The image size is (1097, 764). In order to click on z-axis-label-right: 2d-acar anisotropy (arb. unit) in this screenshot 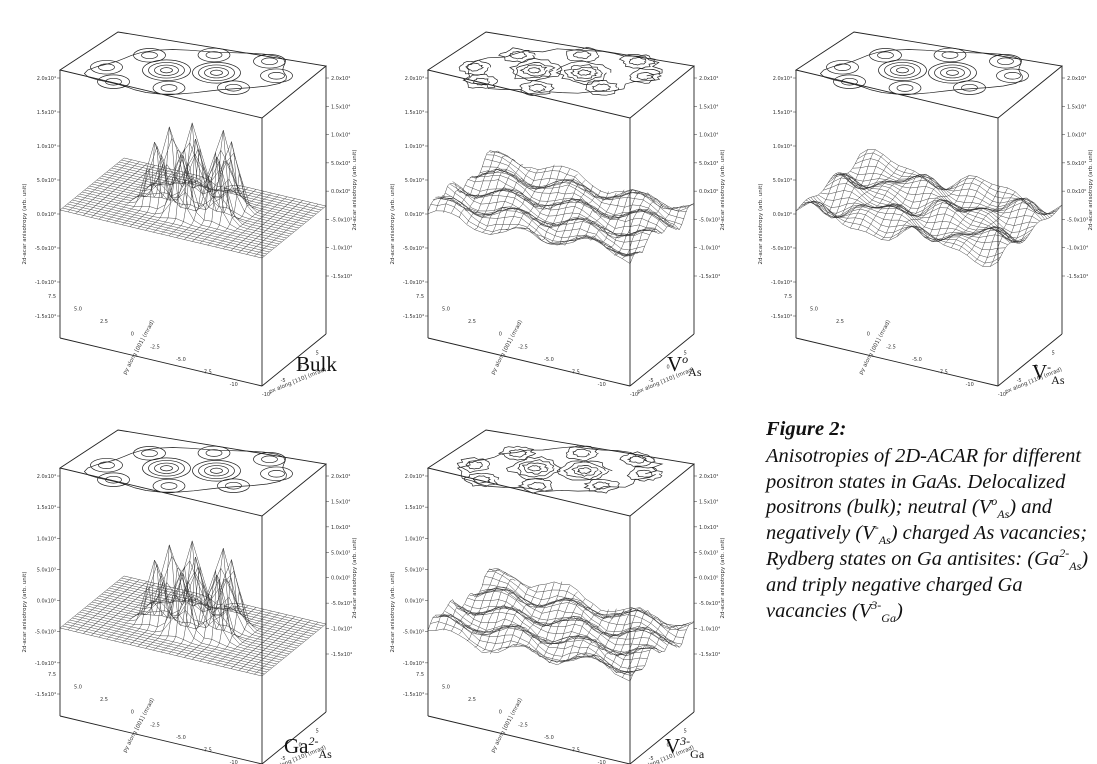, I will do `click(1091, 189)`.